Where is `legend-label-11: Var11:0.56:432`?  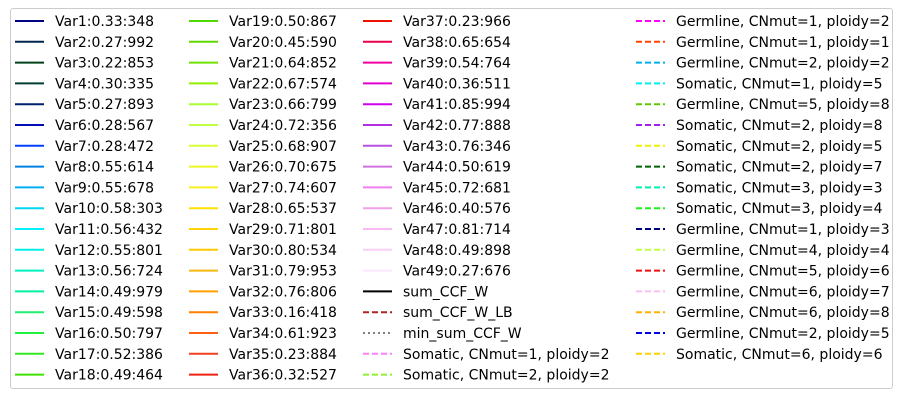
legend-label-11: Var11:0.56:432 is located at coordinates (109, 230).